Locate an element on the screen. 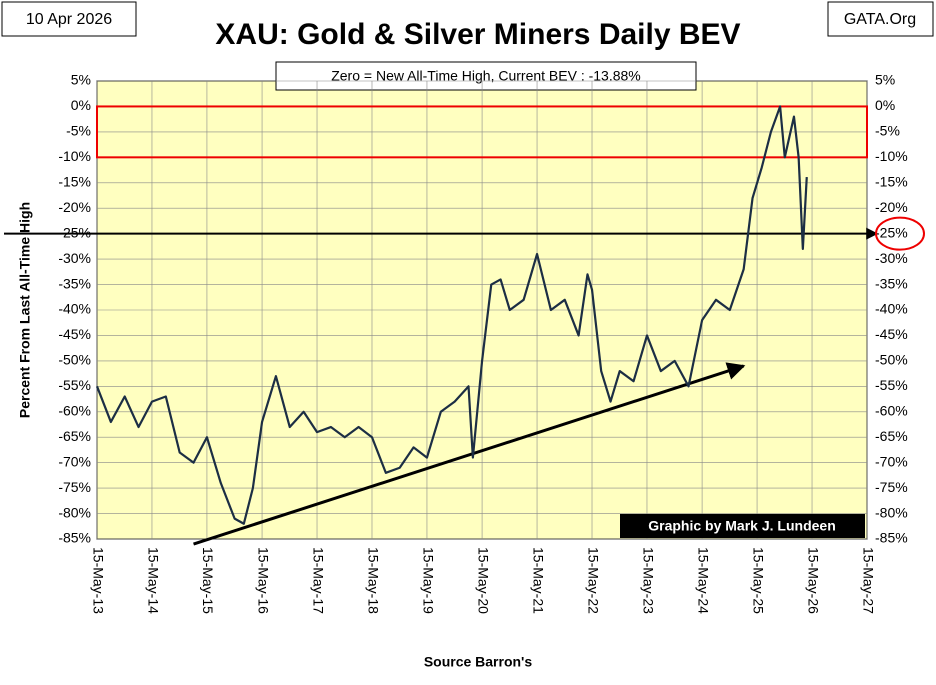  y-tick-label: -75% is located at coordinates (74, 487).